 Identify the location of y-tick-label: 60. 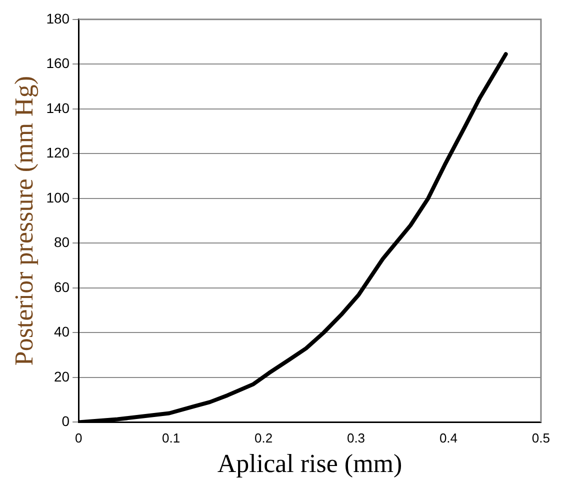
(62, 286).